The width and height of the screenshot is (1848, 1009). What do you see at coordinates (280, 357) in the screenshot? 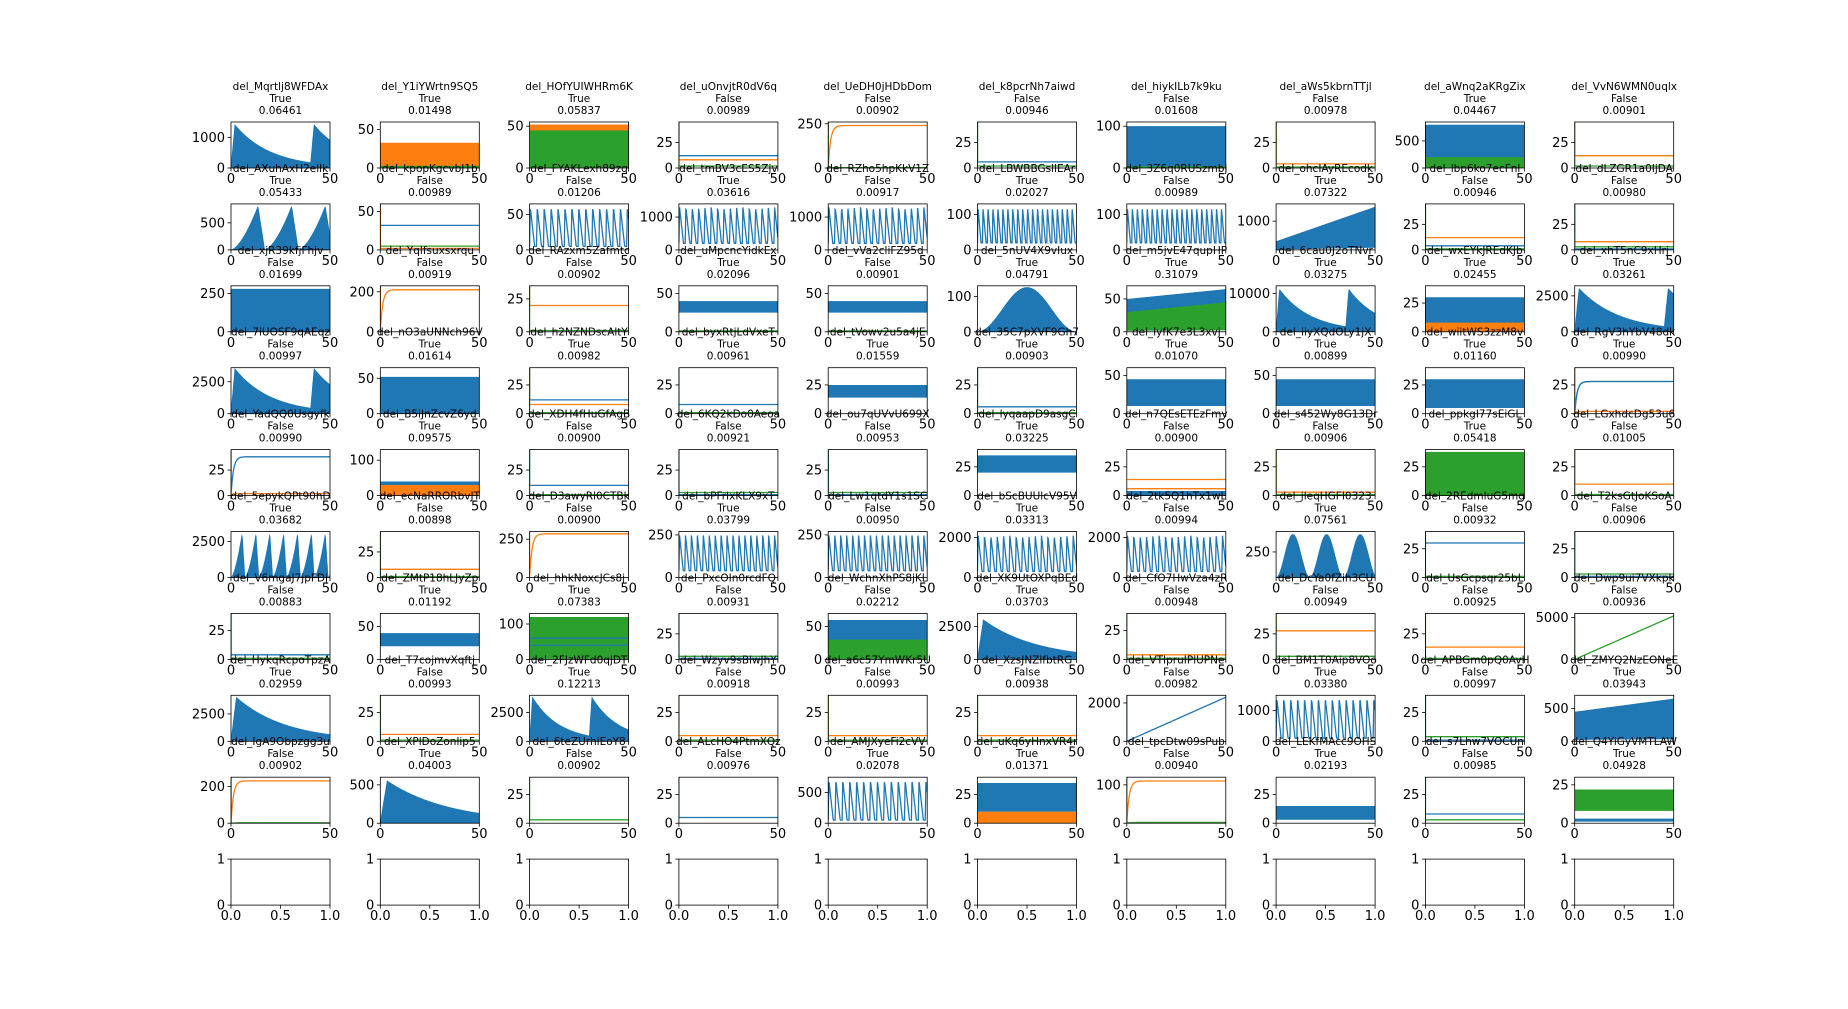
I see `subplot-score: 0.00997` at bounding box center [280, 357].